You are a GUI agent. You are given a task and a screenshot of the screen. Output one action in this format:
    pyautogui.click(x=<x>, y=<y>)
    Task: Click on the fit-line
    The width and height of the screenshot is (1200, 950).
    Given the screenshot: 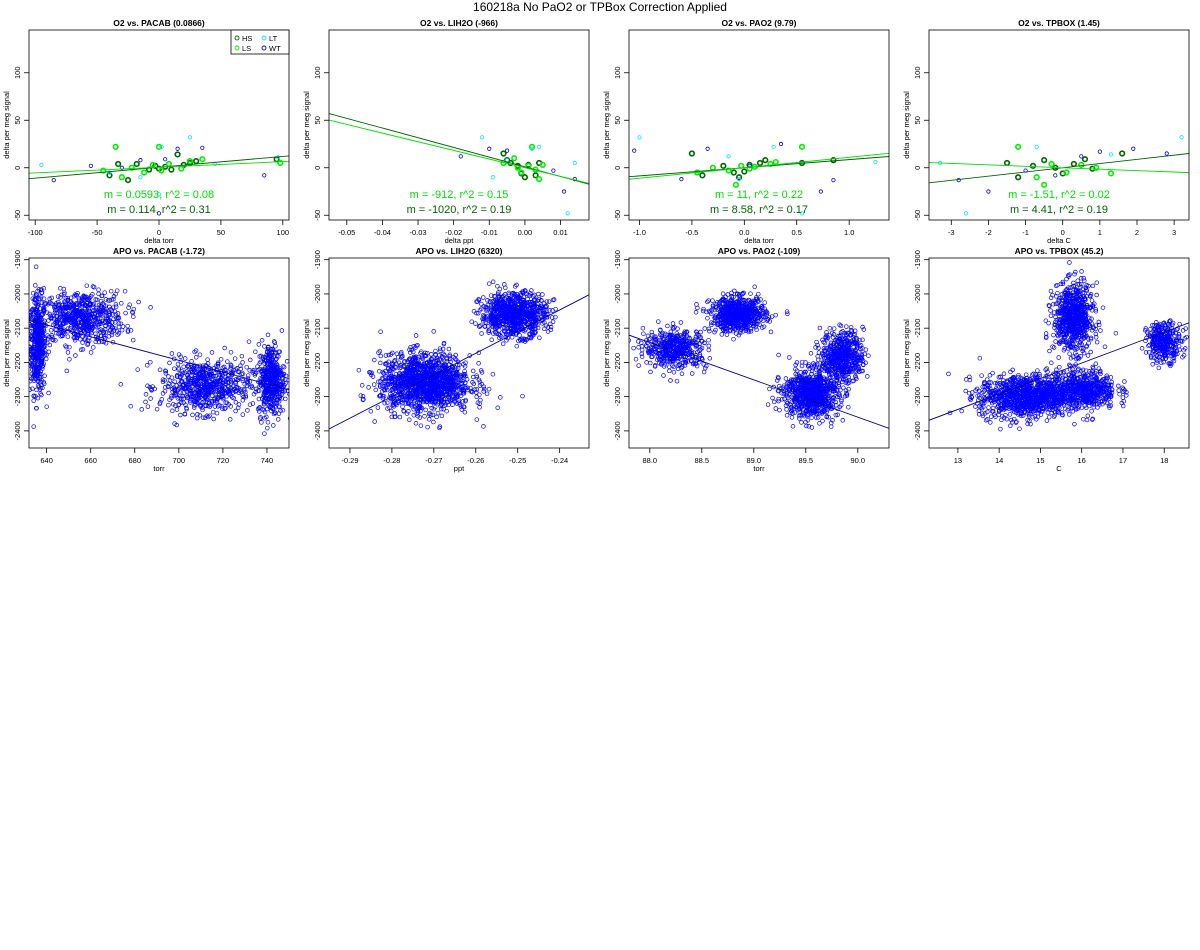 What is the action you would take?
    pyautogui.click(x=159, y=355)
    